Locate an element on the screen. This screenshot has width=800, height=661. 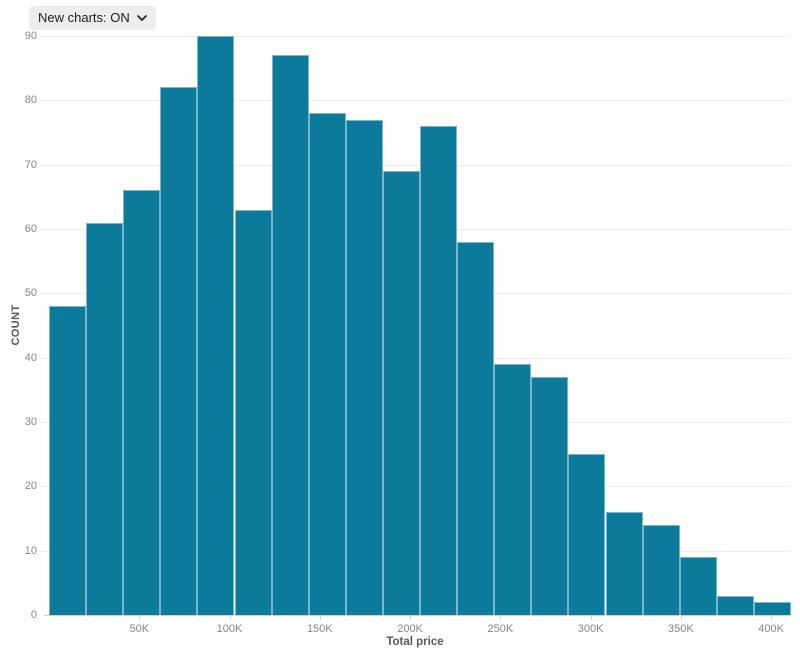
y-axis-title: COUNT is located at coordinates (16, 325).